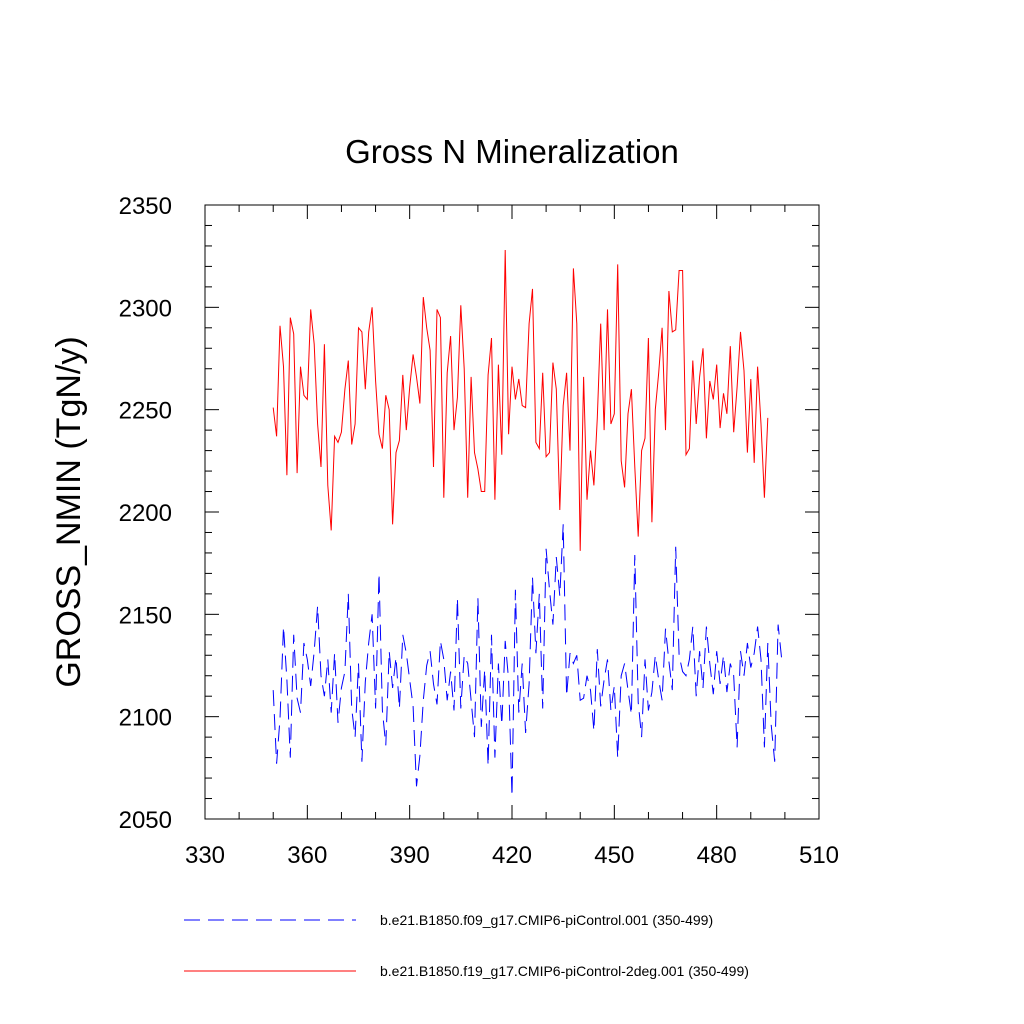 The width and height of the screenshot is (1024, 1024). What do you see at coordinates (614, 855) in the screenshot?
I see `x-tick-label: 450` at bounding box center [614, 855].